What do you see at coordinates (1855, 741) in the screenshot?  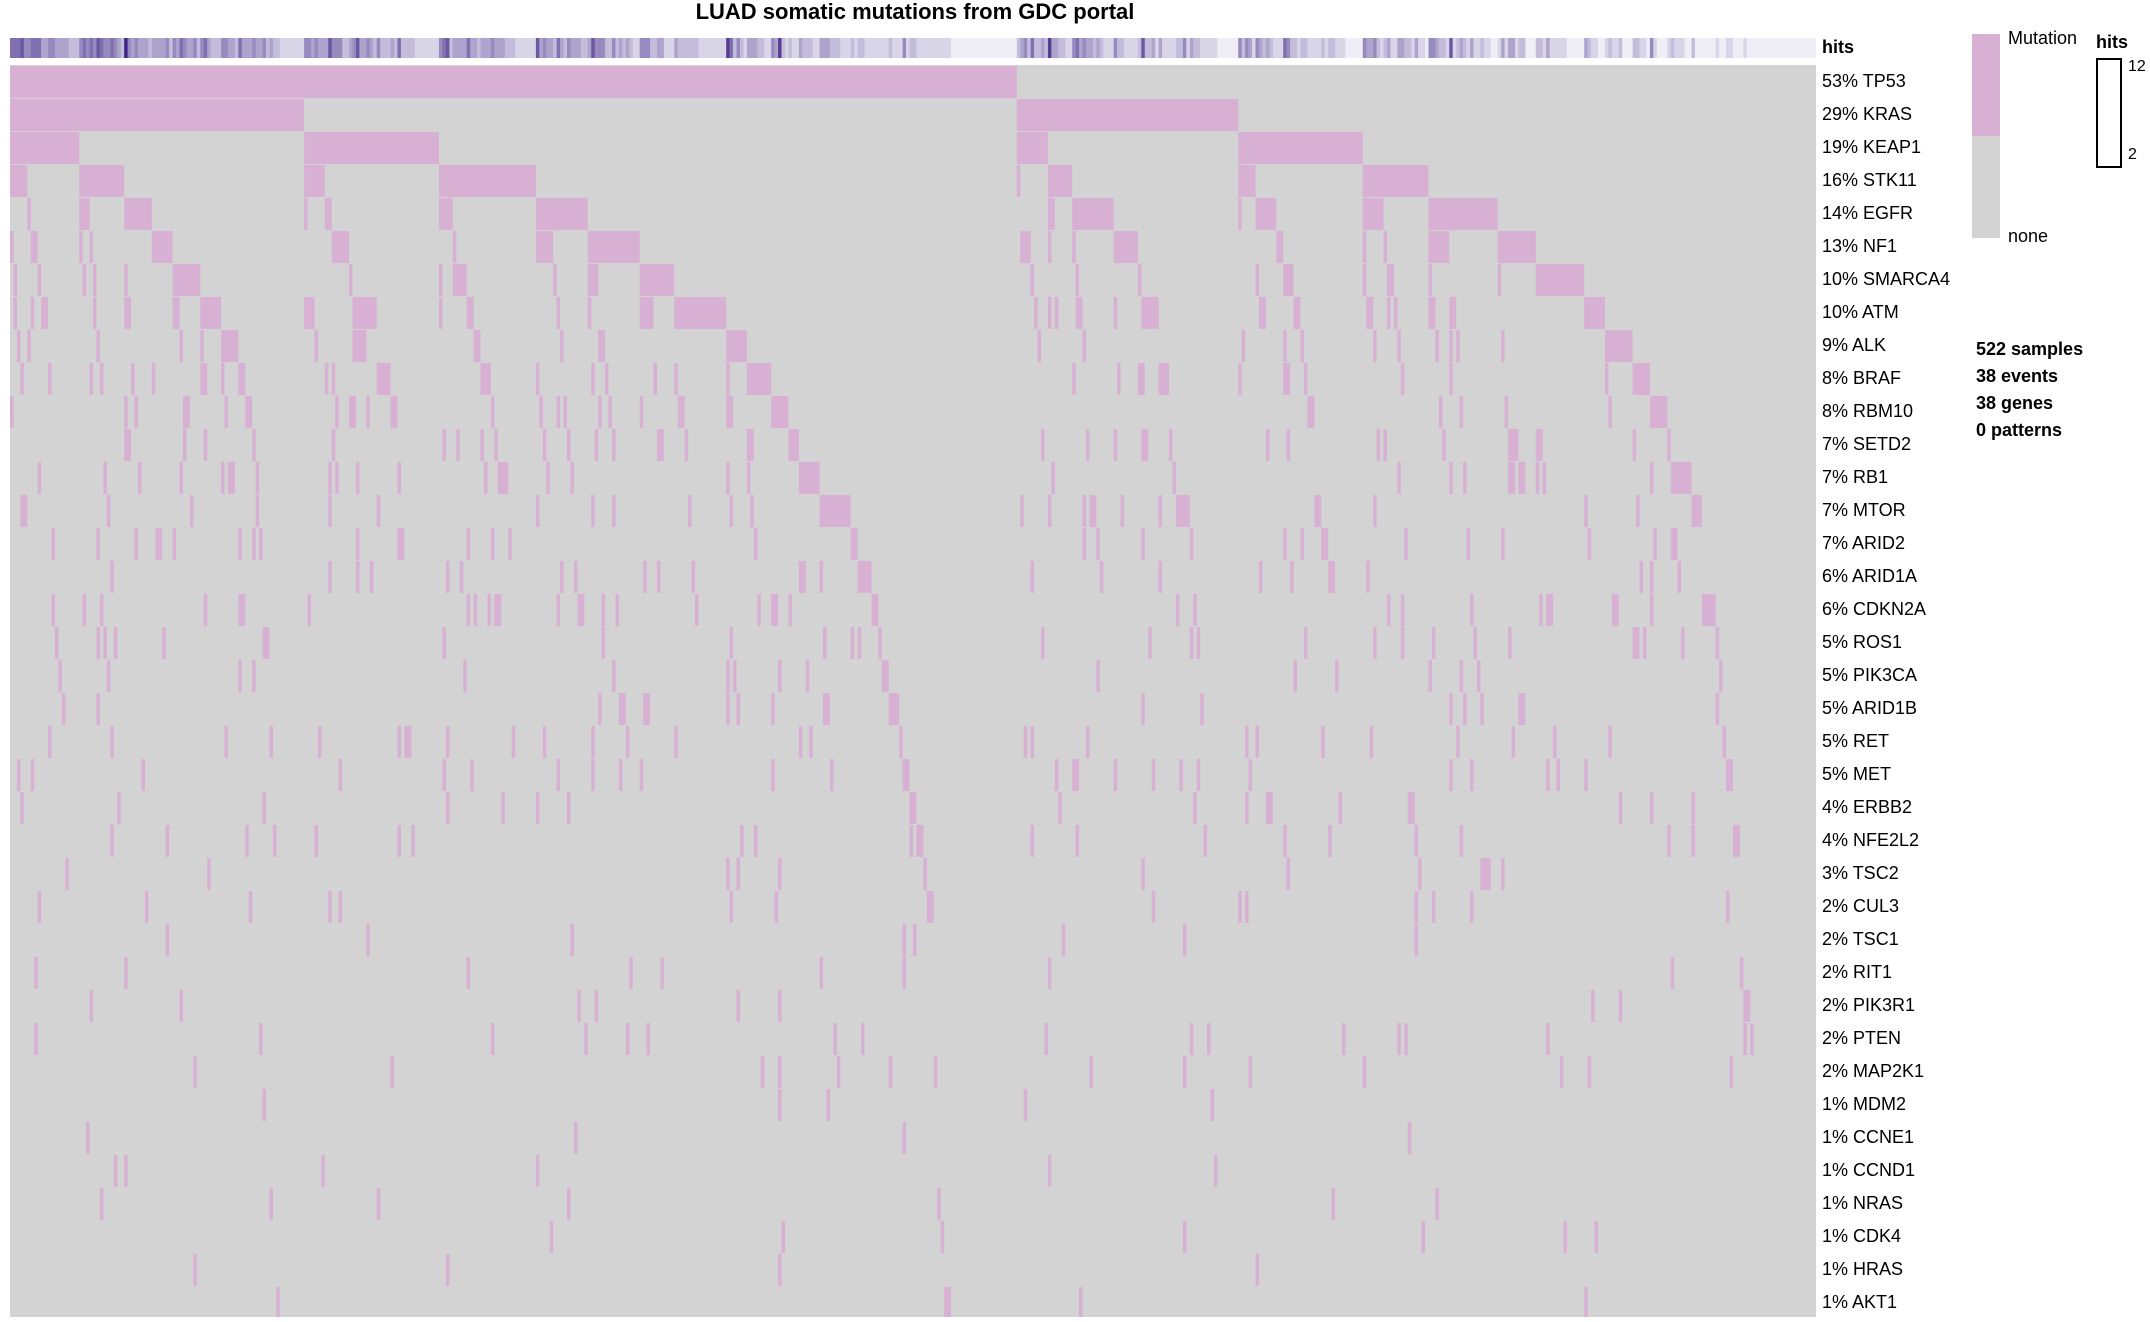 I see `gene-label-ret: 5% RET` at bounding box center [1855, 741].